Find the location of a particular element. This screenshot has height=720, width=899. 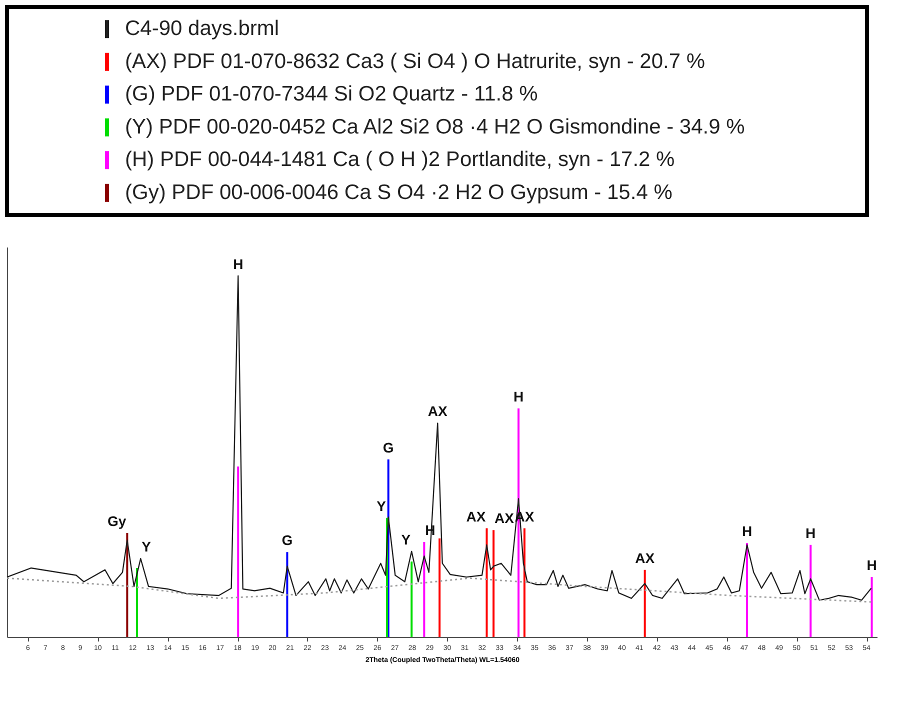

legend-label: (H) PDF 00-044-1481 Ca ( O H )2 Portlandite, syn - 17.2 % is located at coordinates (400, 160).